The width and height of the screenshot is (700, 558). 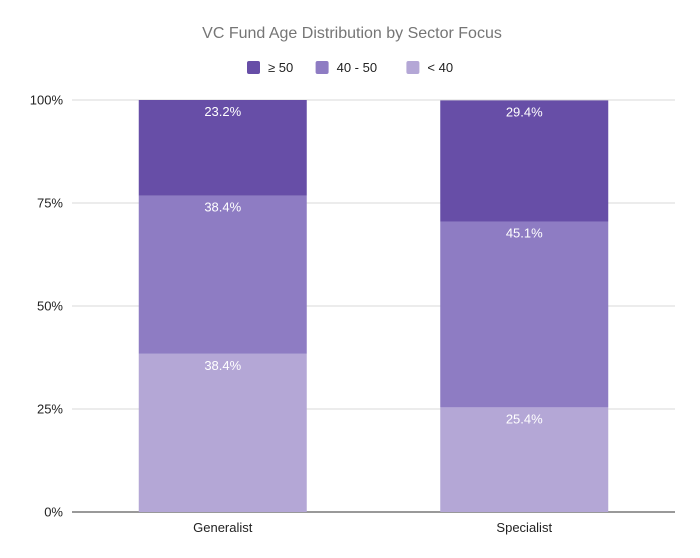 I want to click on y-tick-label: 100%, so click(x=47, y=100).